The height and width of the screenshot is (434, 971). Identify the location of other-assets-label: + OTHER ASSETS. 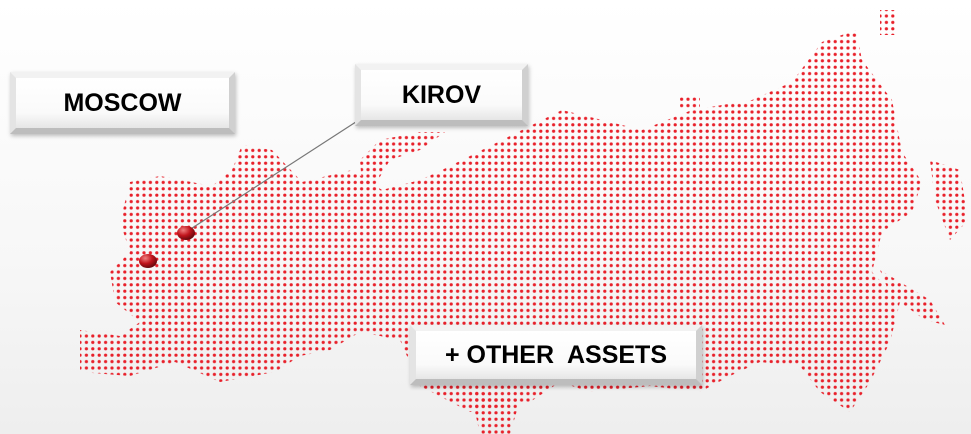
(556, 355).